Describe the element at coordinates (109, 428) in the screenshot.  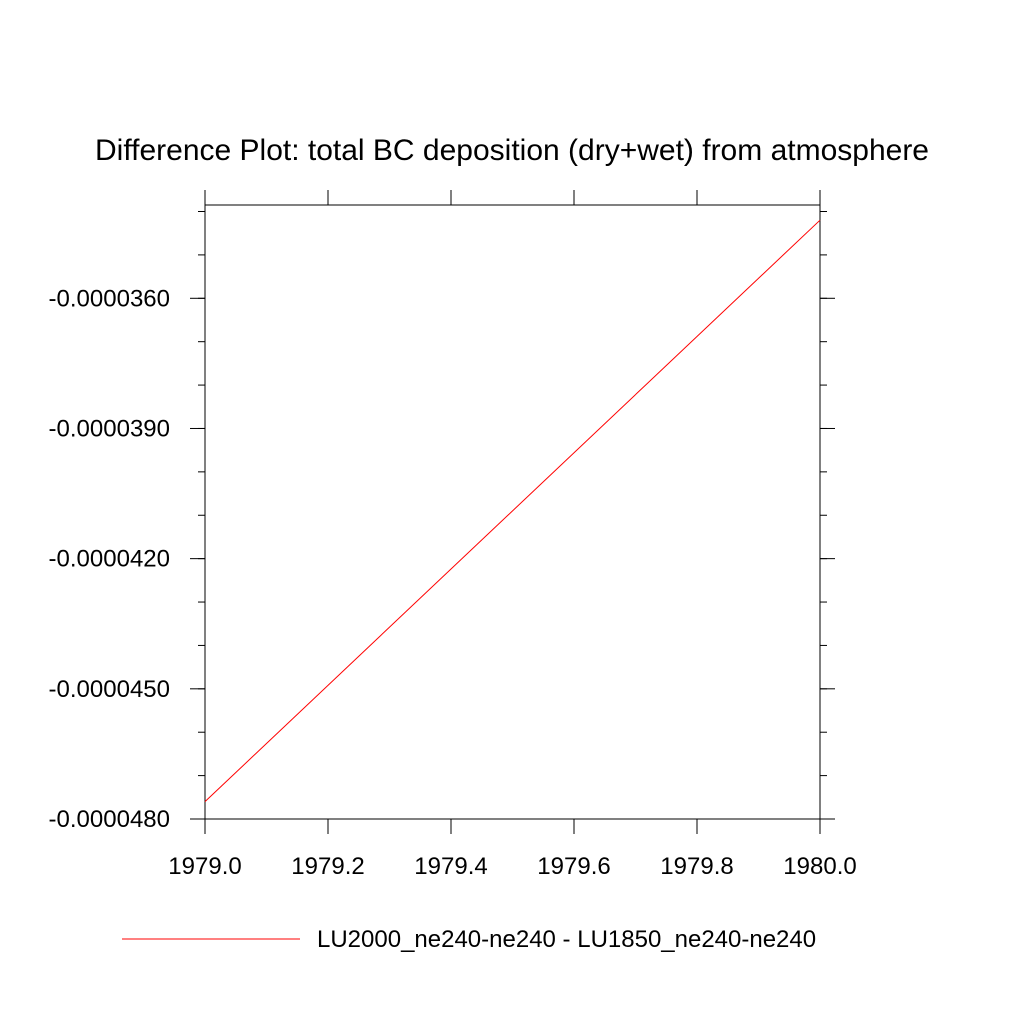
I see `y-tick-label: -0.0000390` at that location.